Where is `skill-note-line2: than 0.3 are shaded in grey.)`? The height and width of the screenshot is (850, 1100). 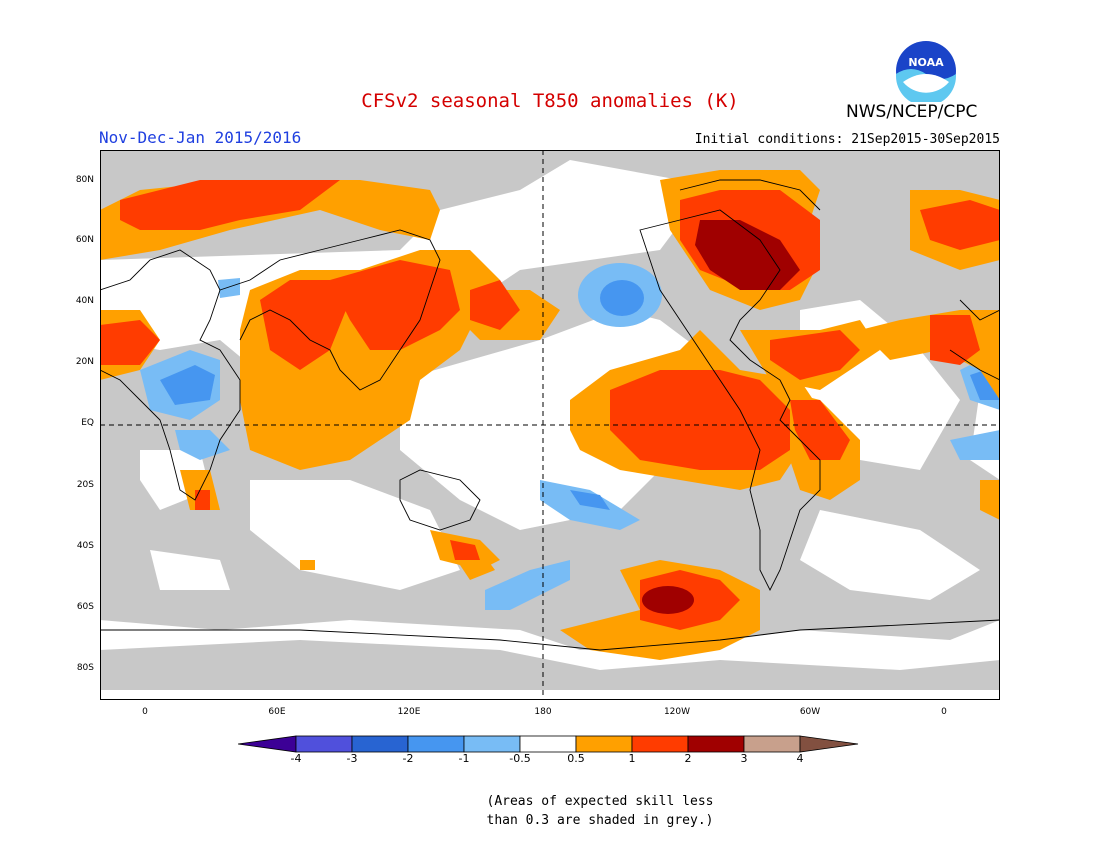
skill-note-line2: than 0.3 are shaded in grey.) is located at coordinates (600, 820).